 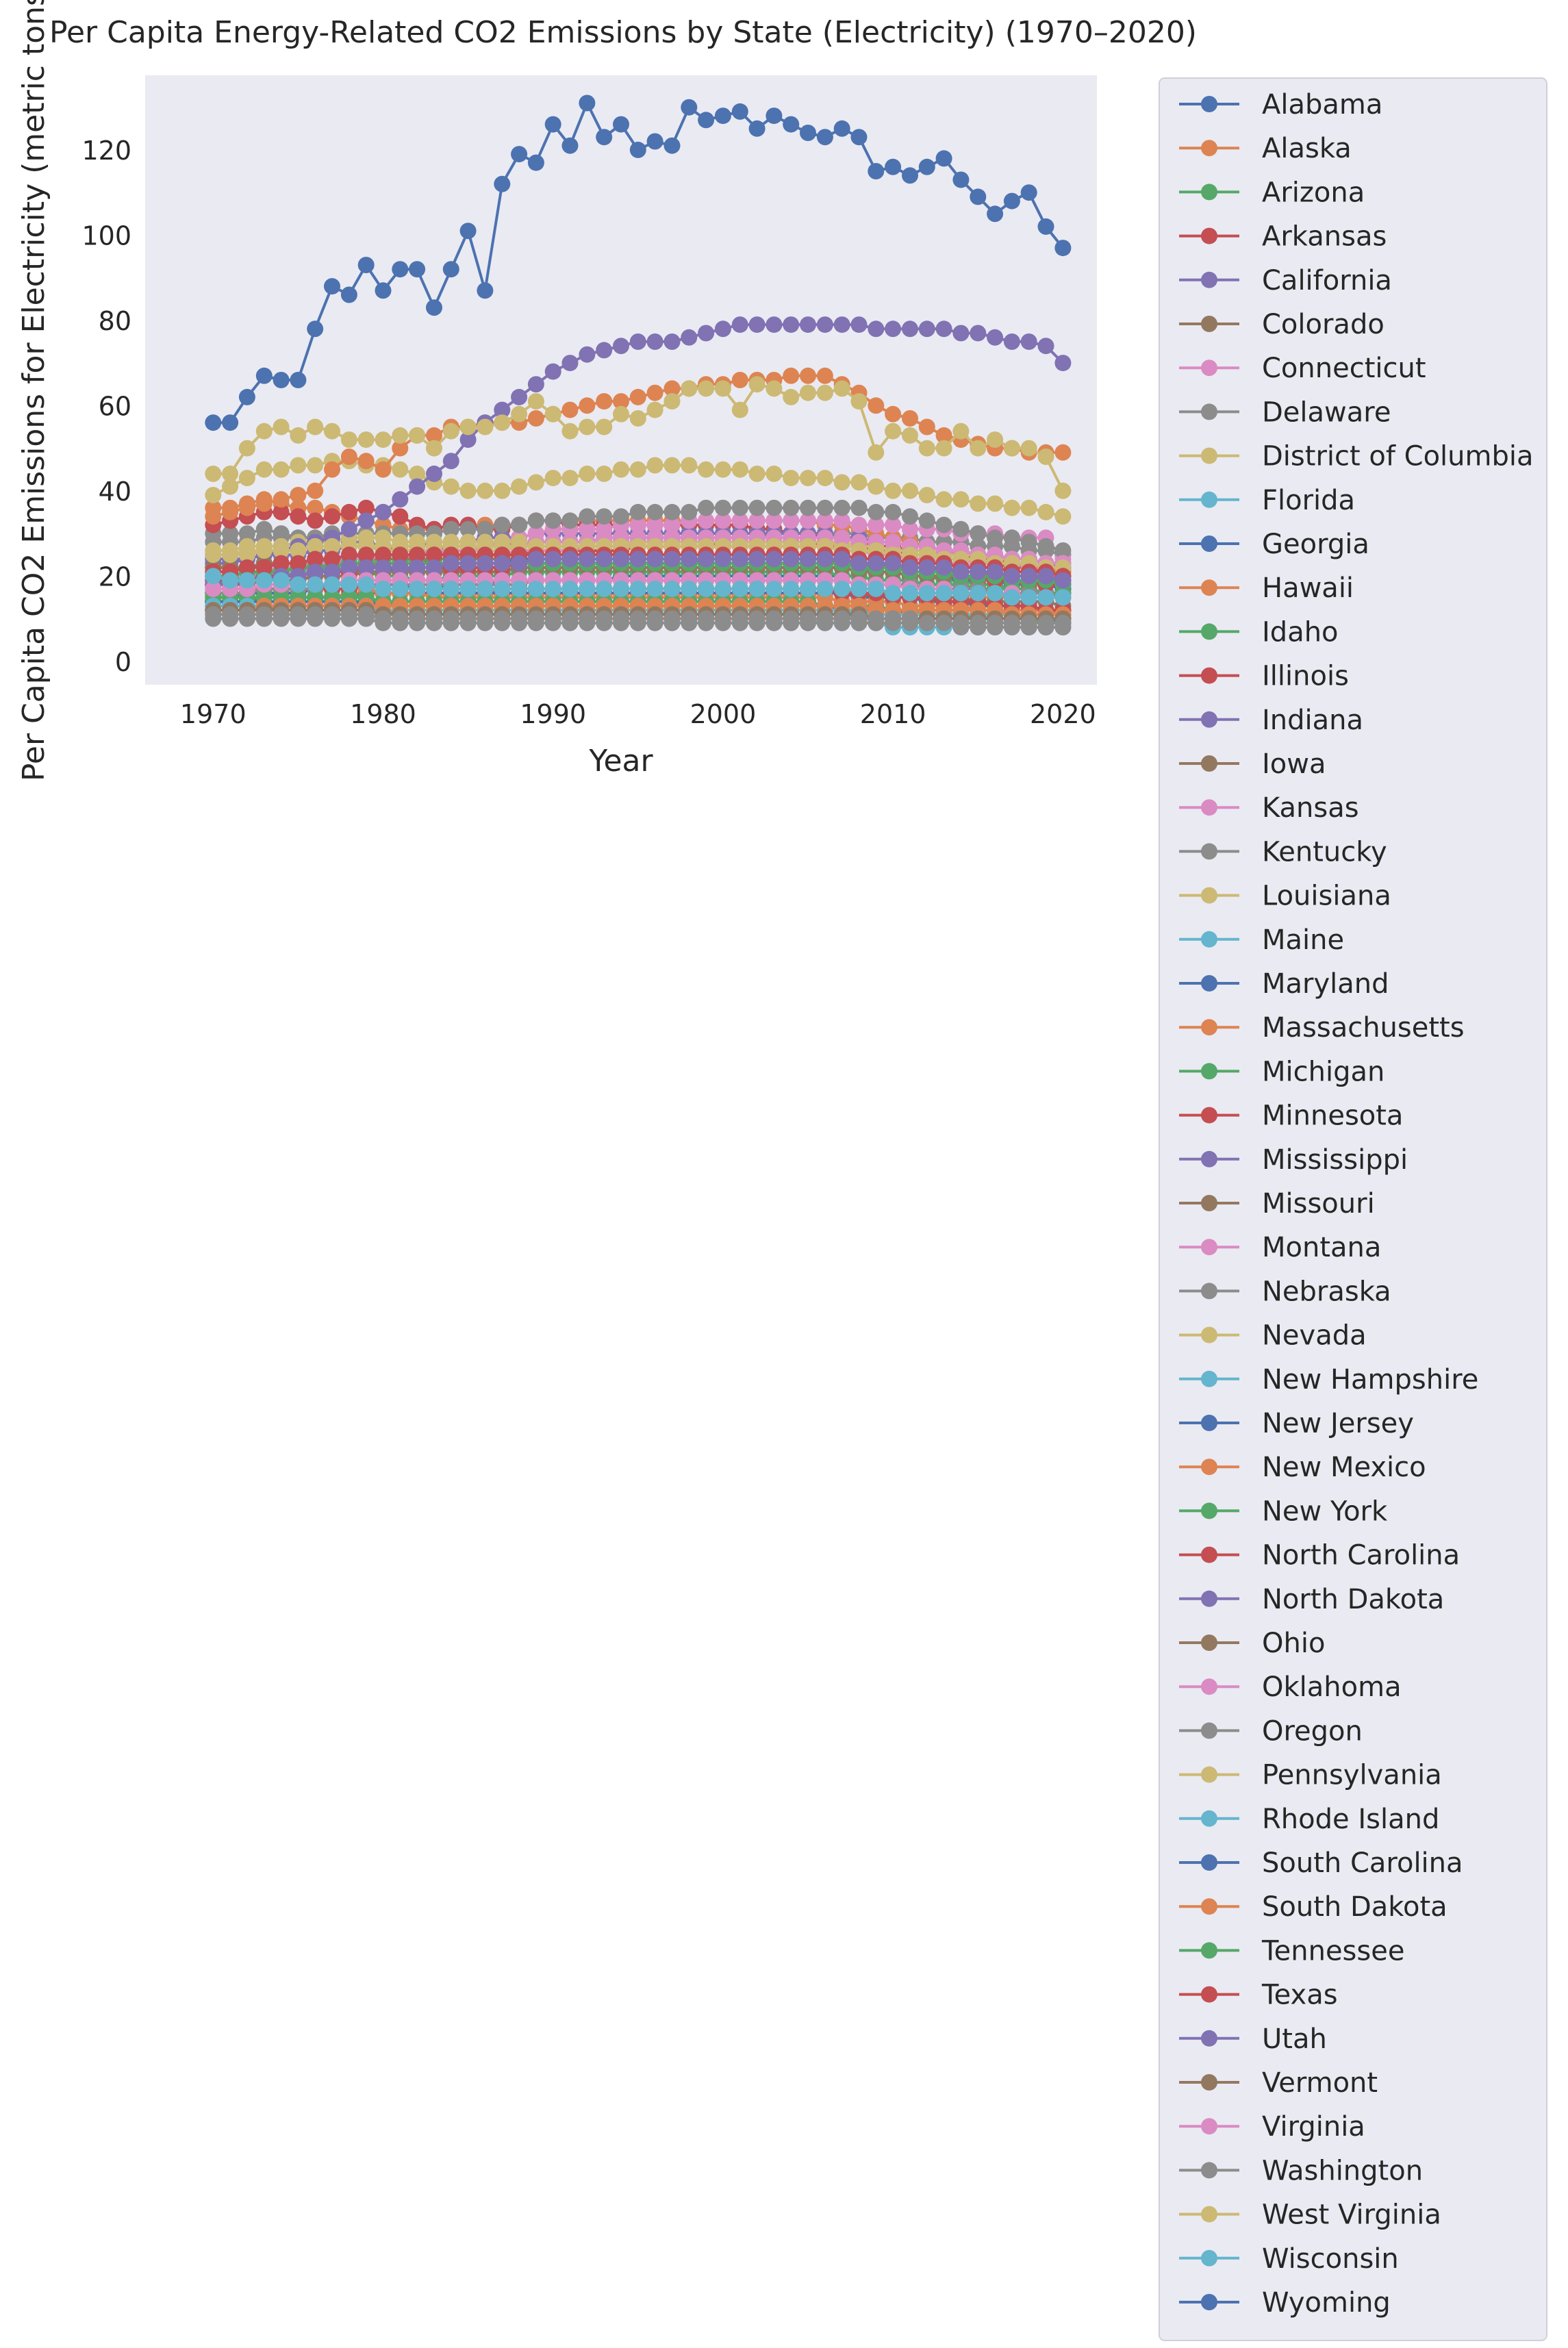 I want to click on series-kentucky, so click(x=638, y=529).